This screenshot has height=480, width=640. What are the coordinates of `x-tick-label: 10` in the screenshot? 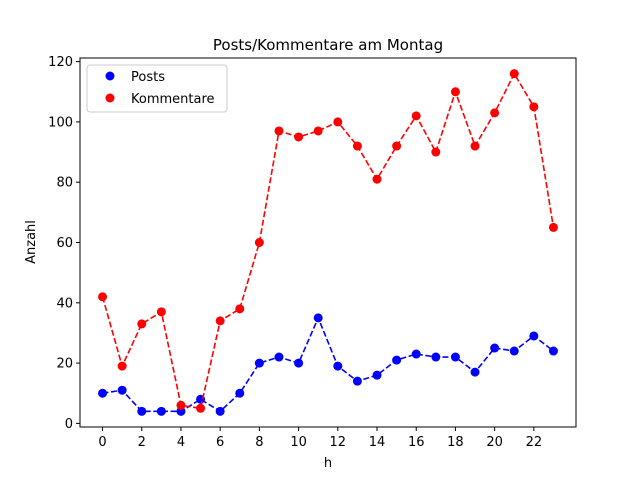 It's located at (298, 442).